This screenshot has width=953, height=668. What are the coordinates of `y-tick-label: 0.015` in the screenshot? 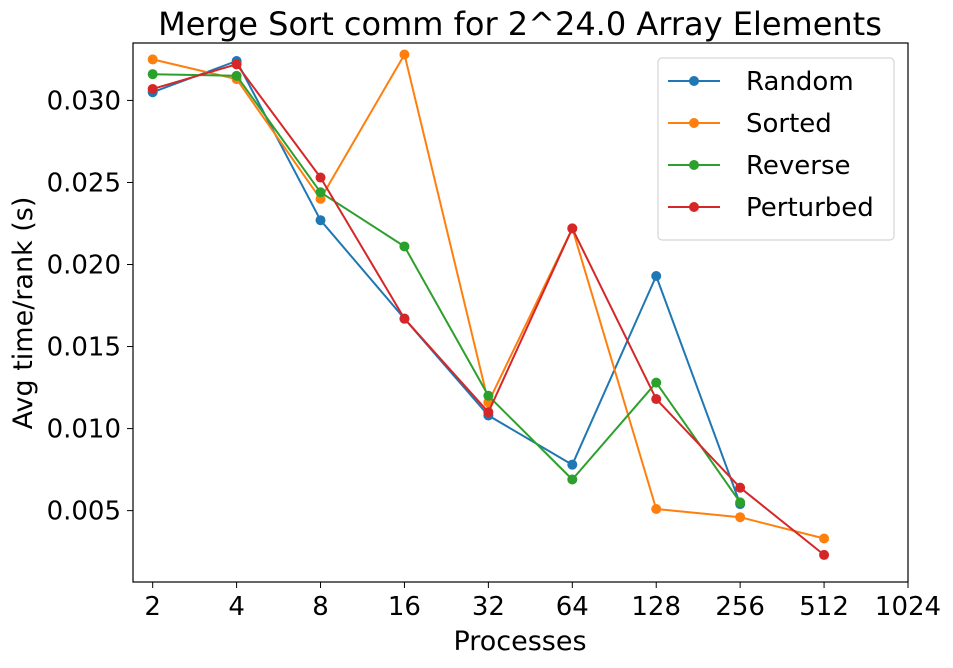 It's located at (84, 348).